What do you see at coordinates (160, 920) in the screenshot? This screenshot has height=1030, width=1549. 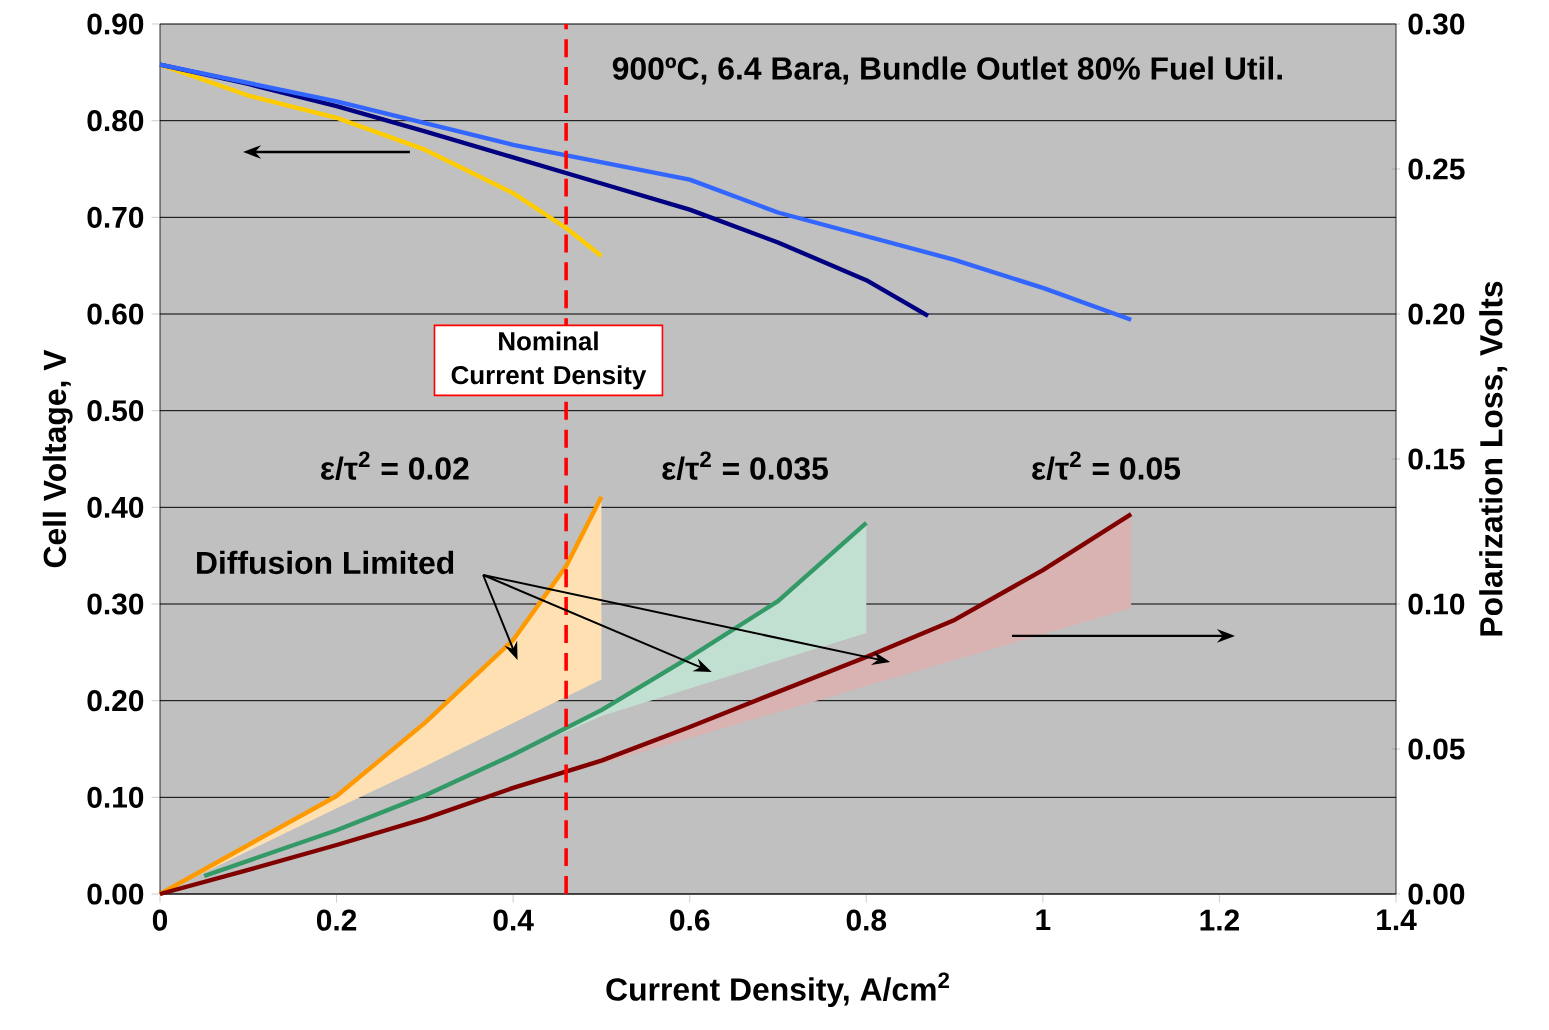 I see `x-tick-label: 0` at bounding box center [160, 920].